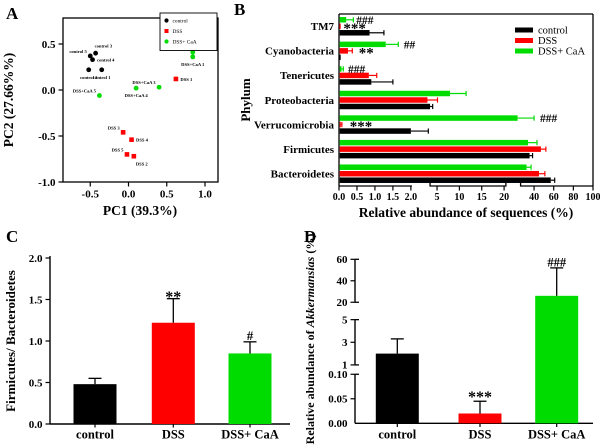 This screenshot has width=600, height=447. I want to click on x-tick-label: 15, so click(482, 197).